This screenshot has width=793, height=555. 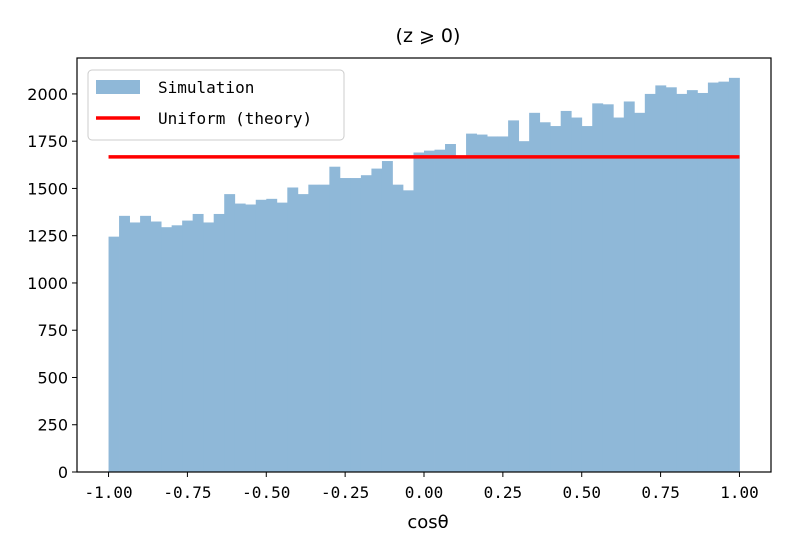 What do you see at coordinates (266, 492) in the screenshot?
I see `x-tick-label: -0.50` at bounding box center [266, 492].